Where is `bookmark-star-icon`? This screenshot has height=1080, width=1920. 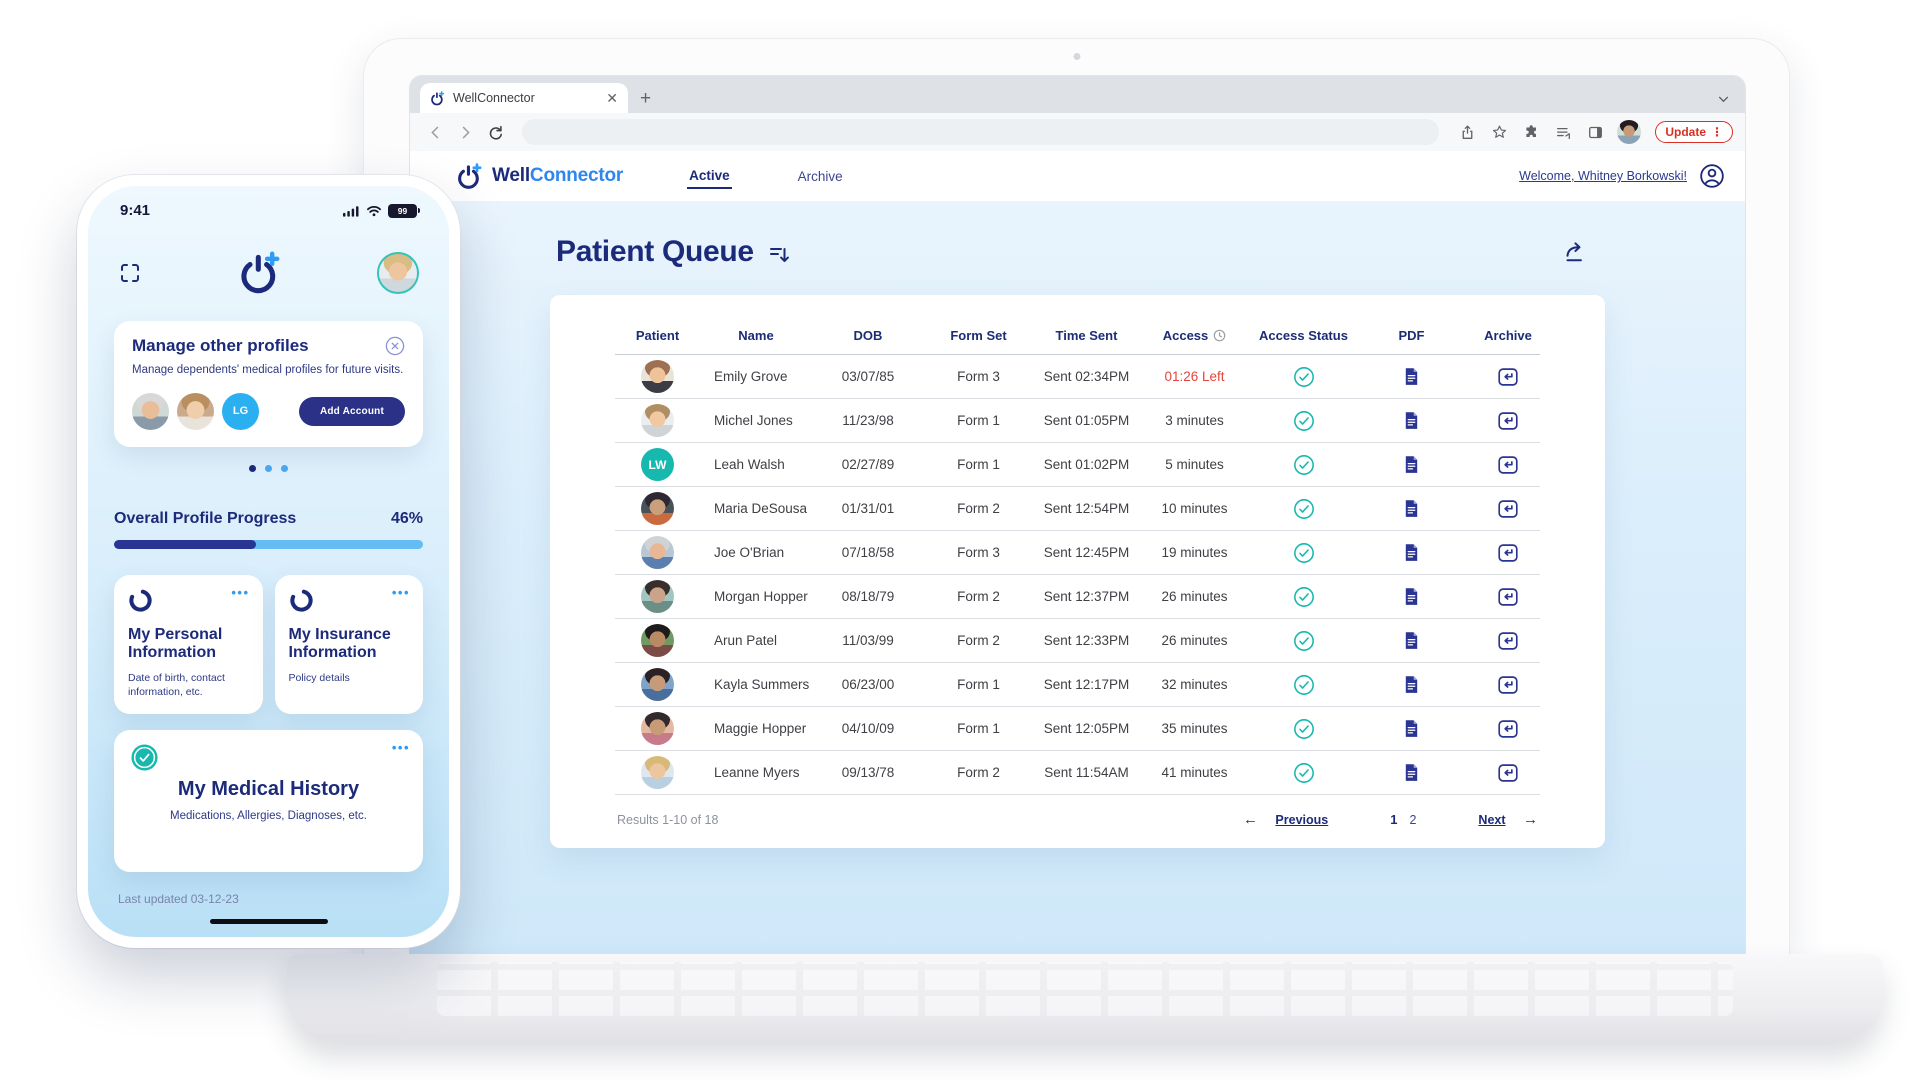
bookmark-star-icon is located at coordinates (1499, 132).